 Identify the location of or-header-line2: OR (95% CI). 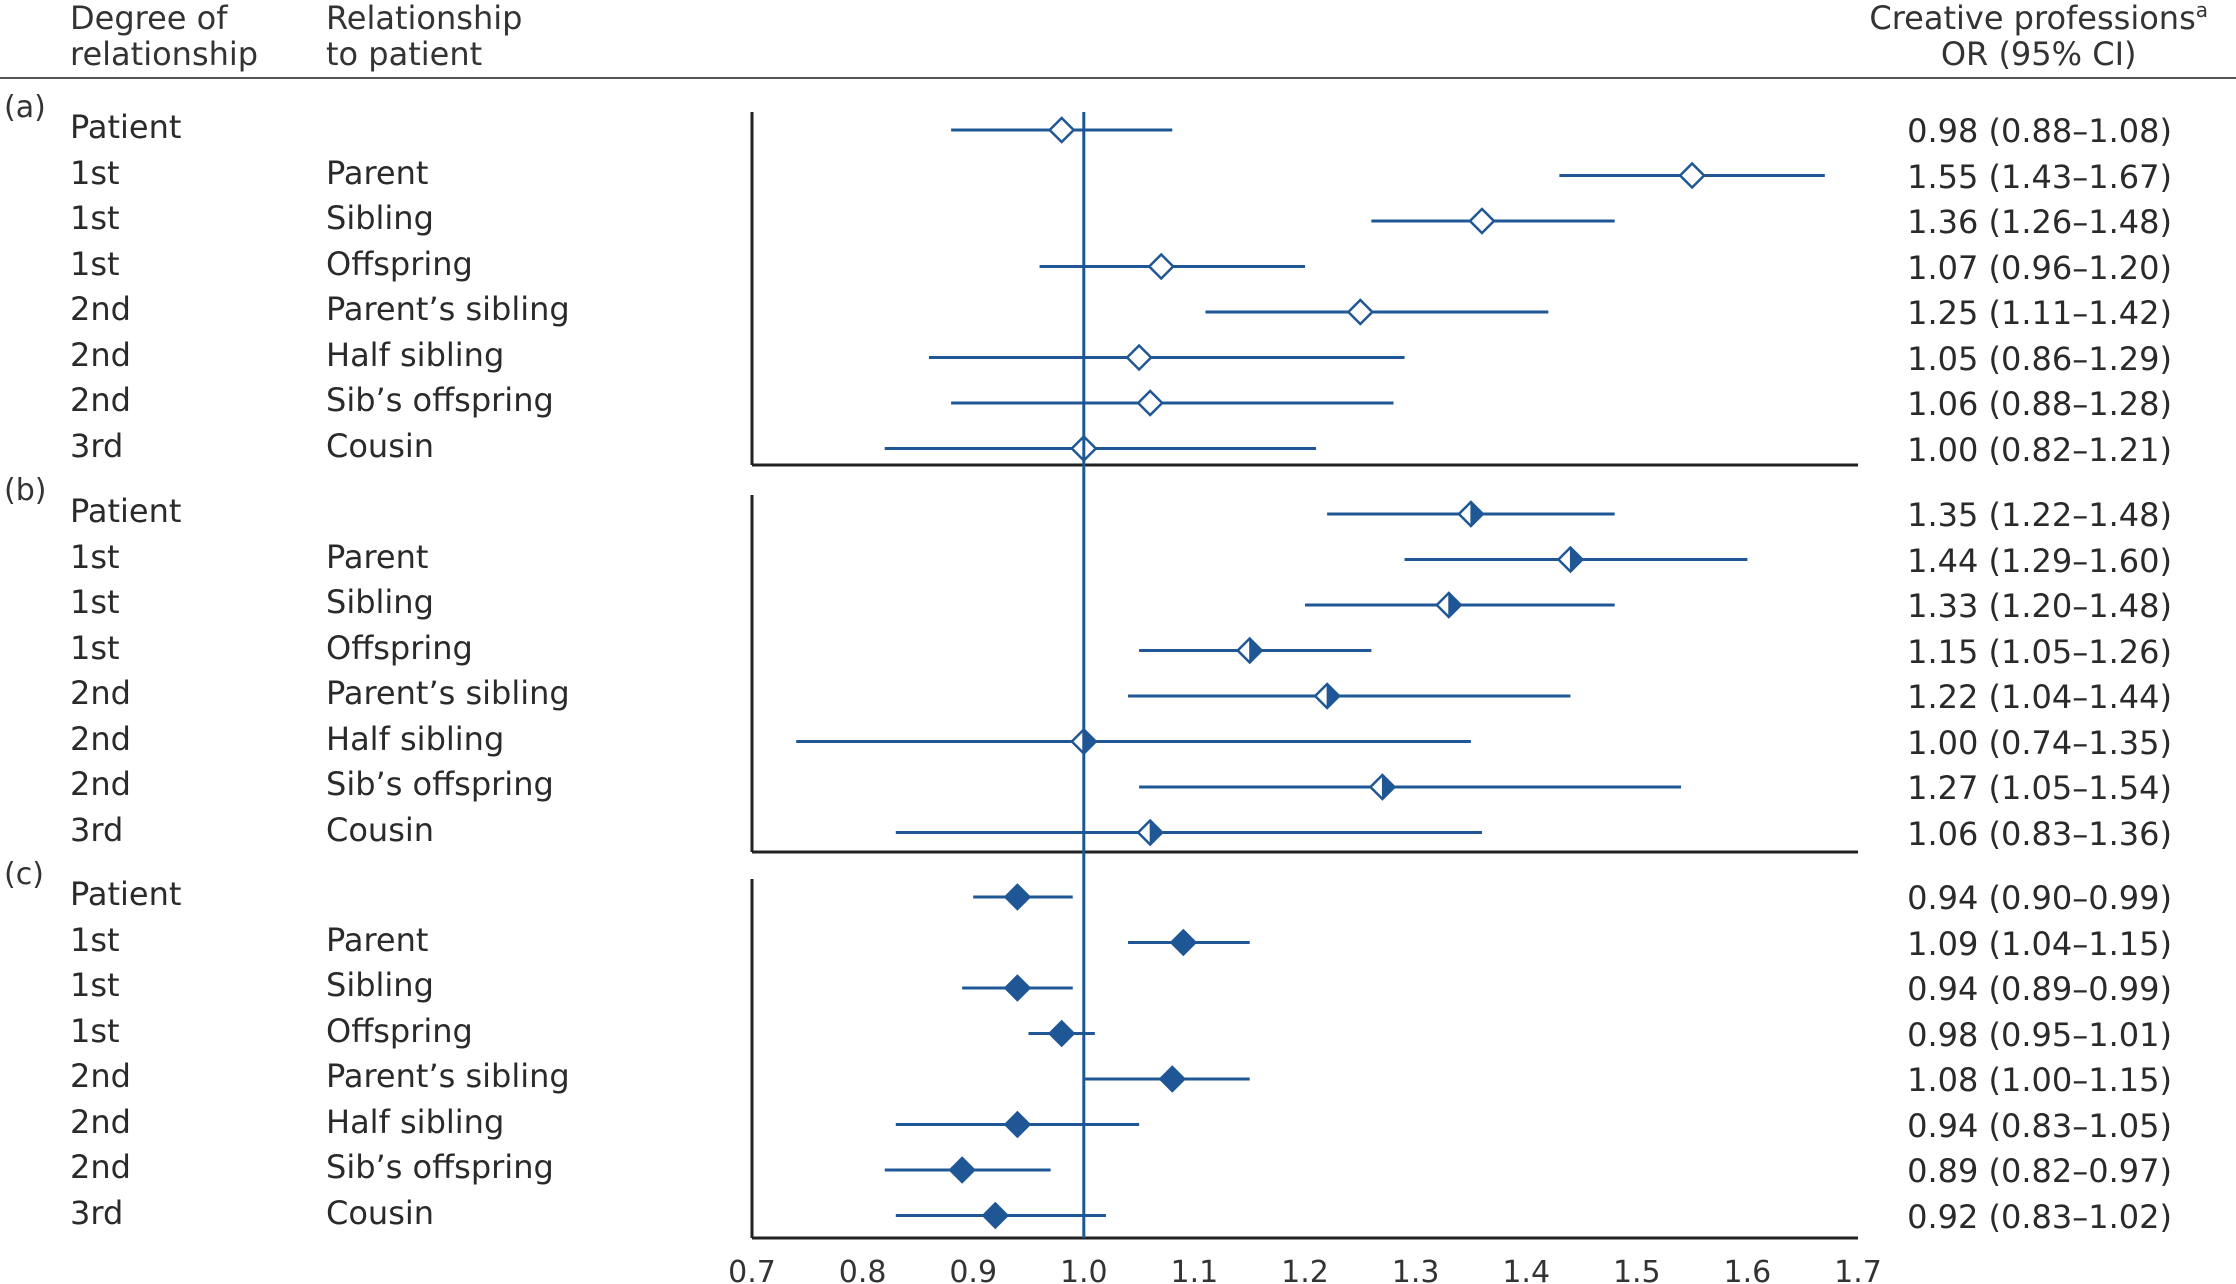
(2038, 54).